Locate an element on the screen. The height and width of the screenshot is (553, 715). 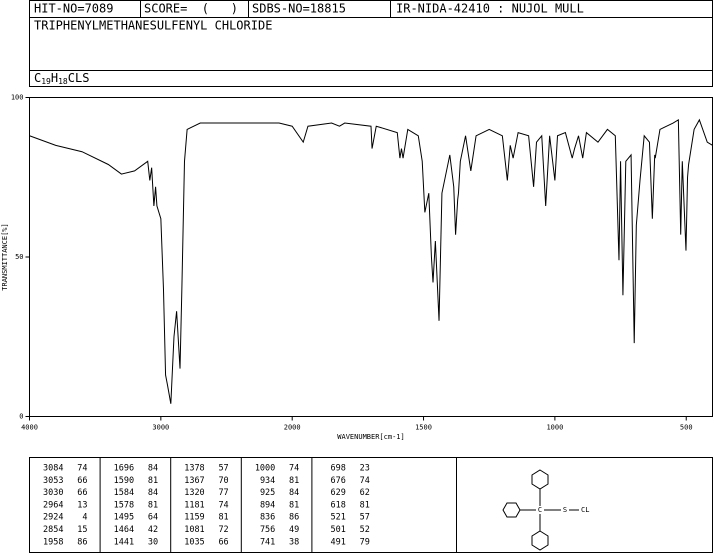
peak-wavenumber: 3030 is located at coordinates (53, 493).